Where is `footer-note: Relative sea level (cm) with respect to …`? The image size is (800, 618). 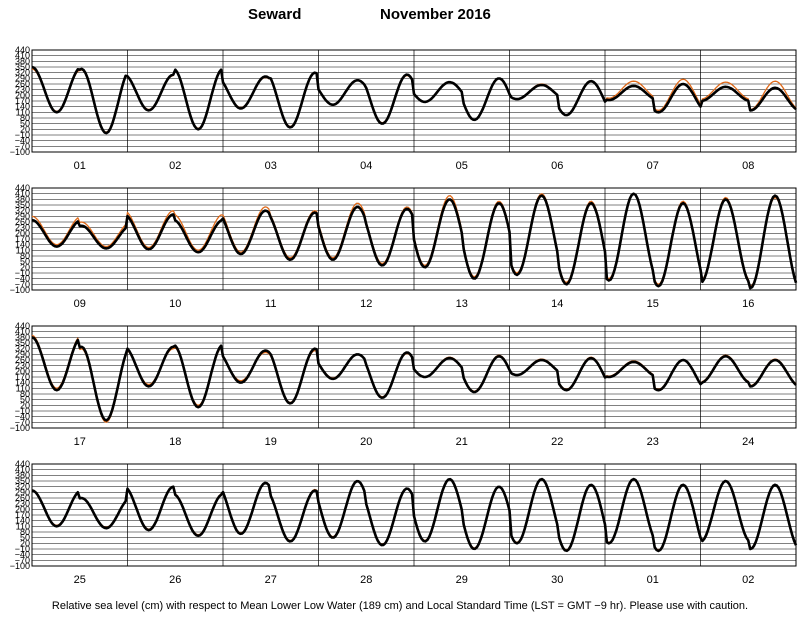
footer-note: Relative sea level (cm) with respect to … is located at coordinates (400, 606).